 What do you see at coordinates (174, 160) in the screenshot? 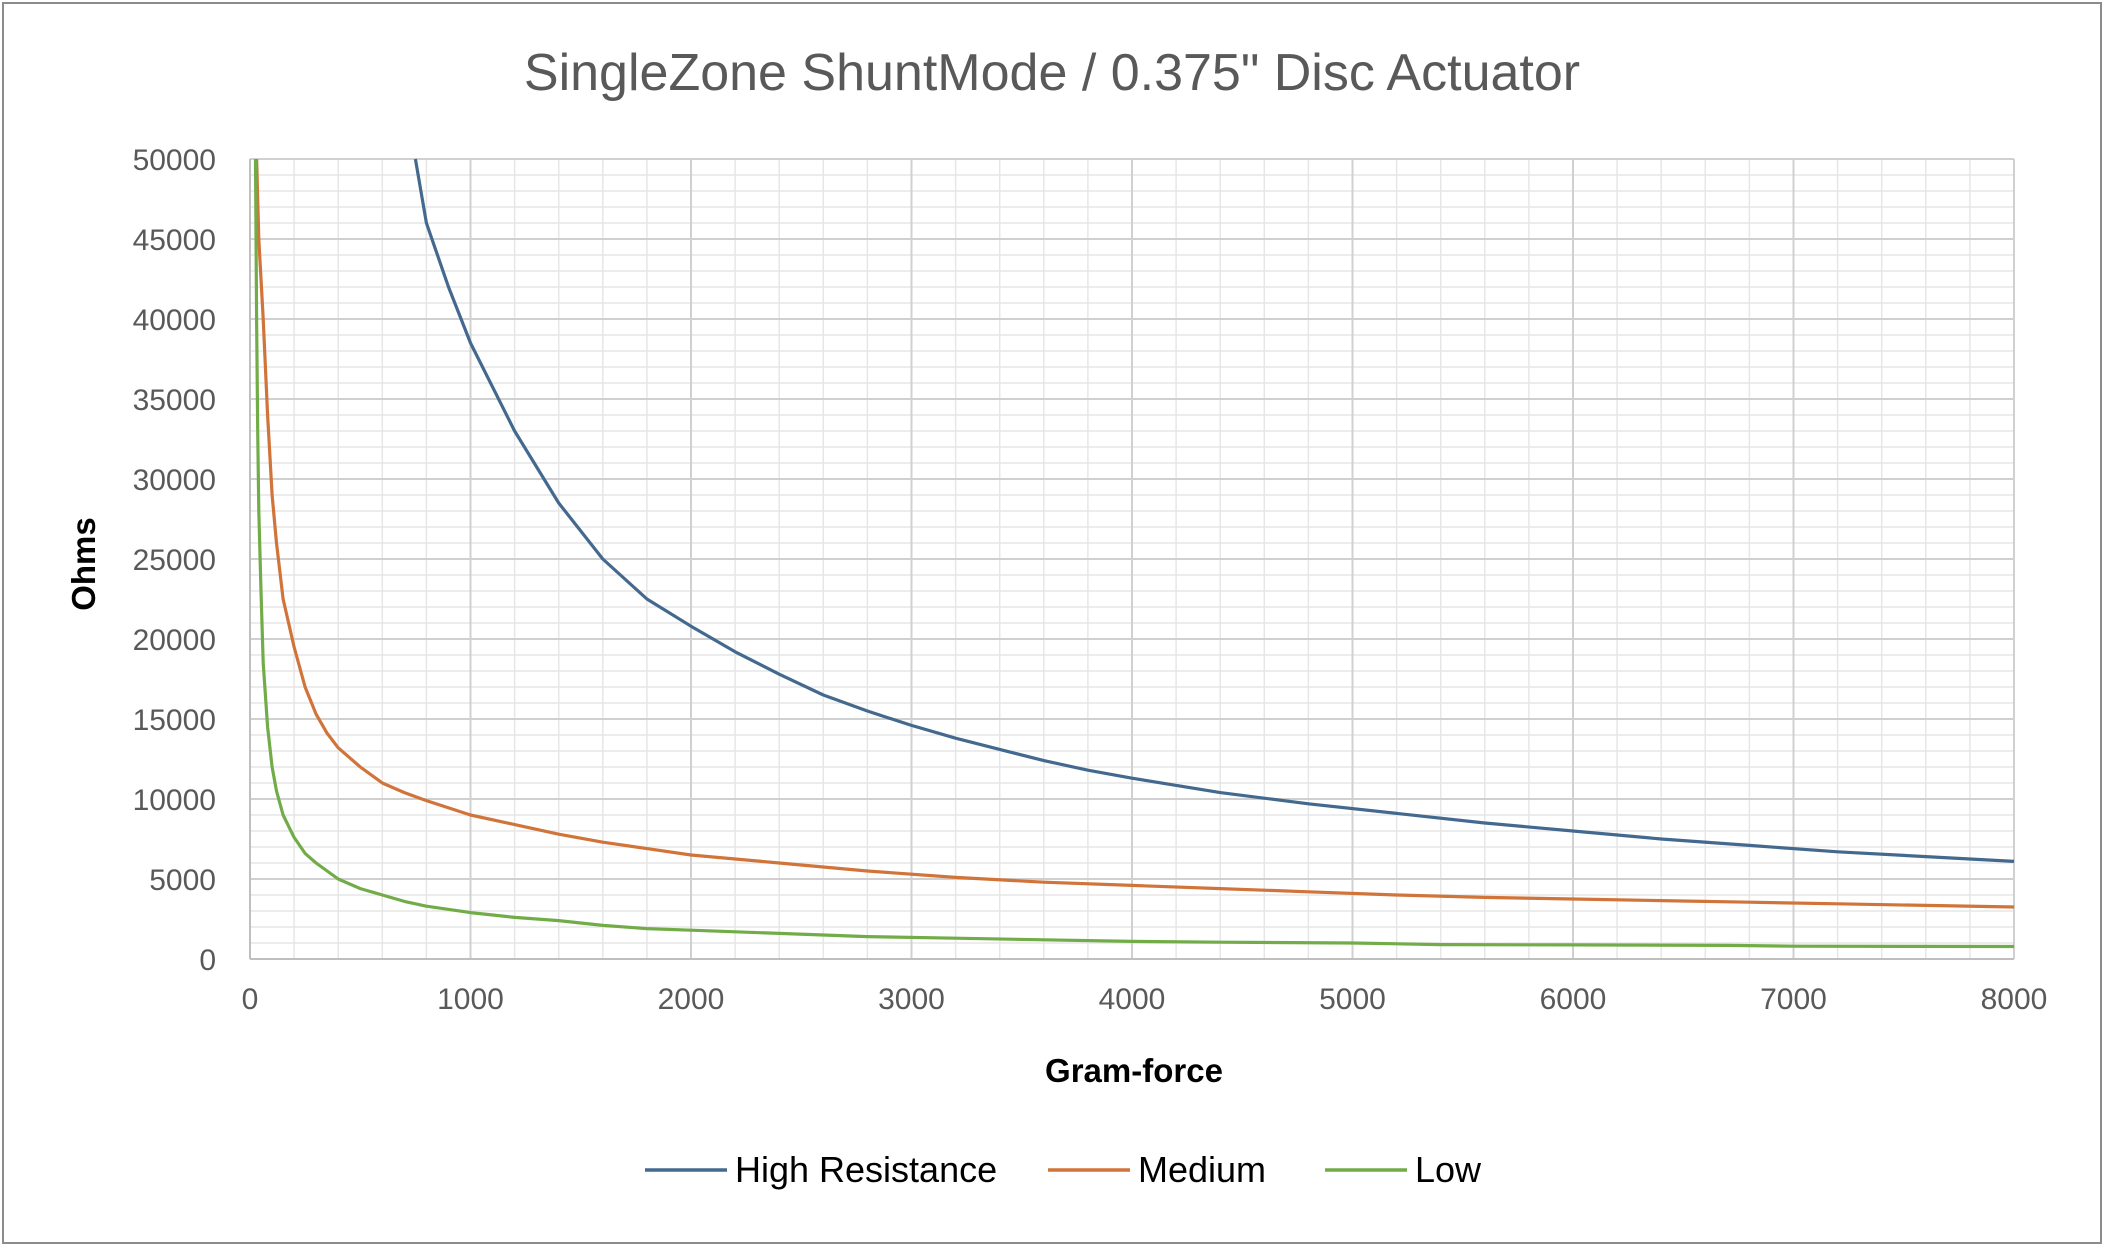
I see `y-tick-label: 50000` at bounding box center [174, 160].